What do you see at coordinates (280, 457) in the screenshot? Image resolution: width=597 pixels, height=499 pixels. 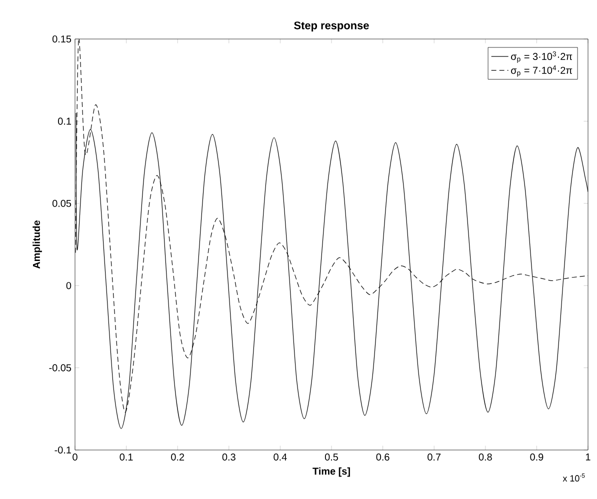 I see `x-tick-label: 0.4` at bounding box center [280, 457].